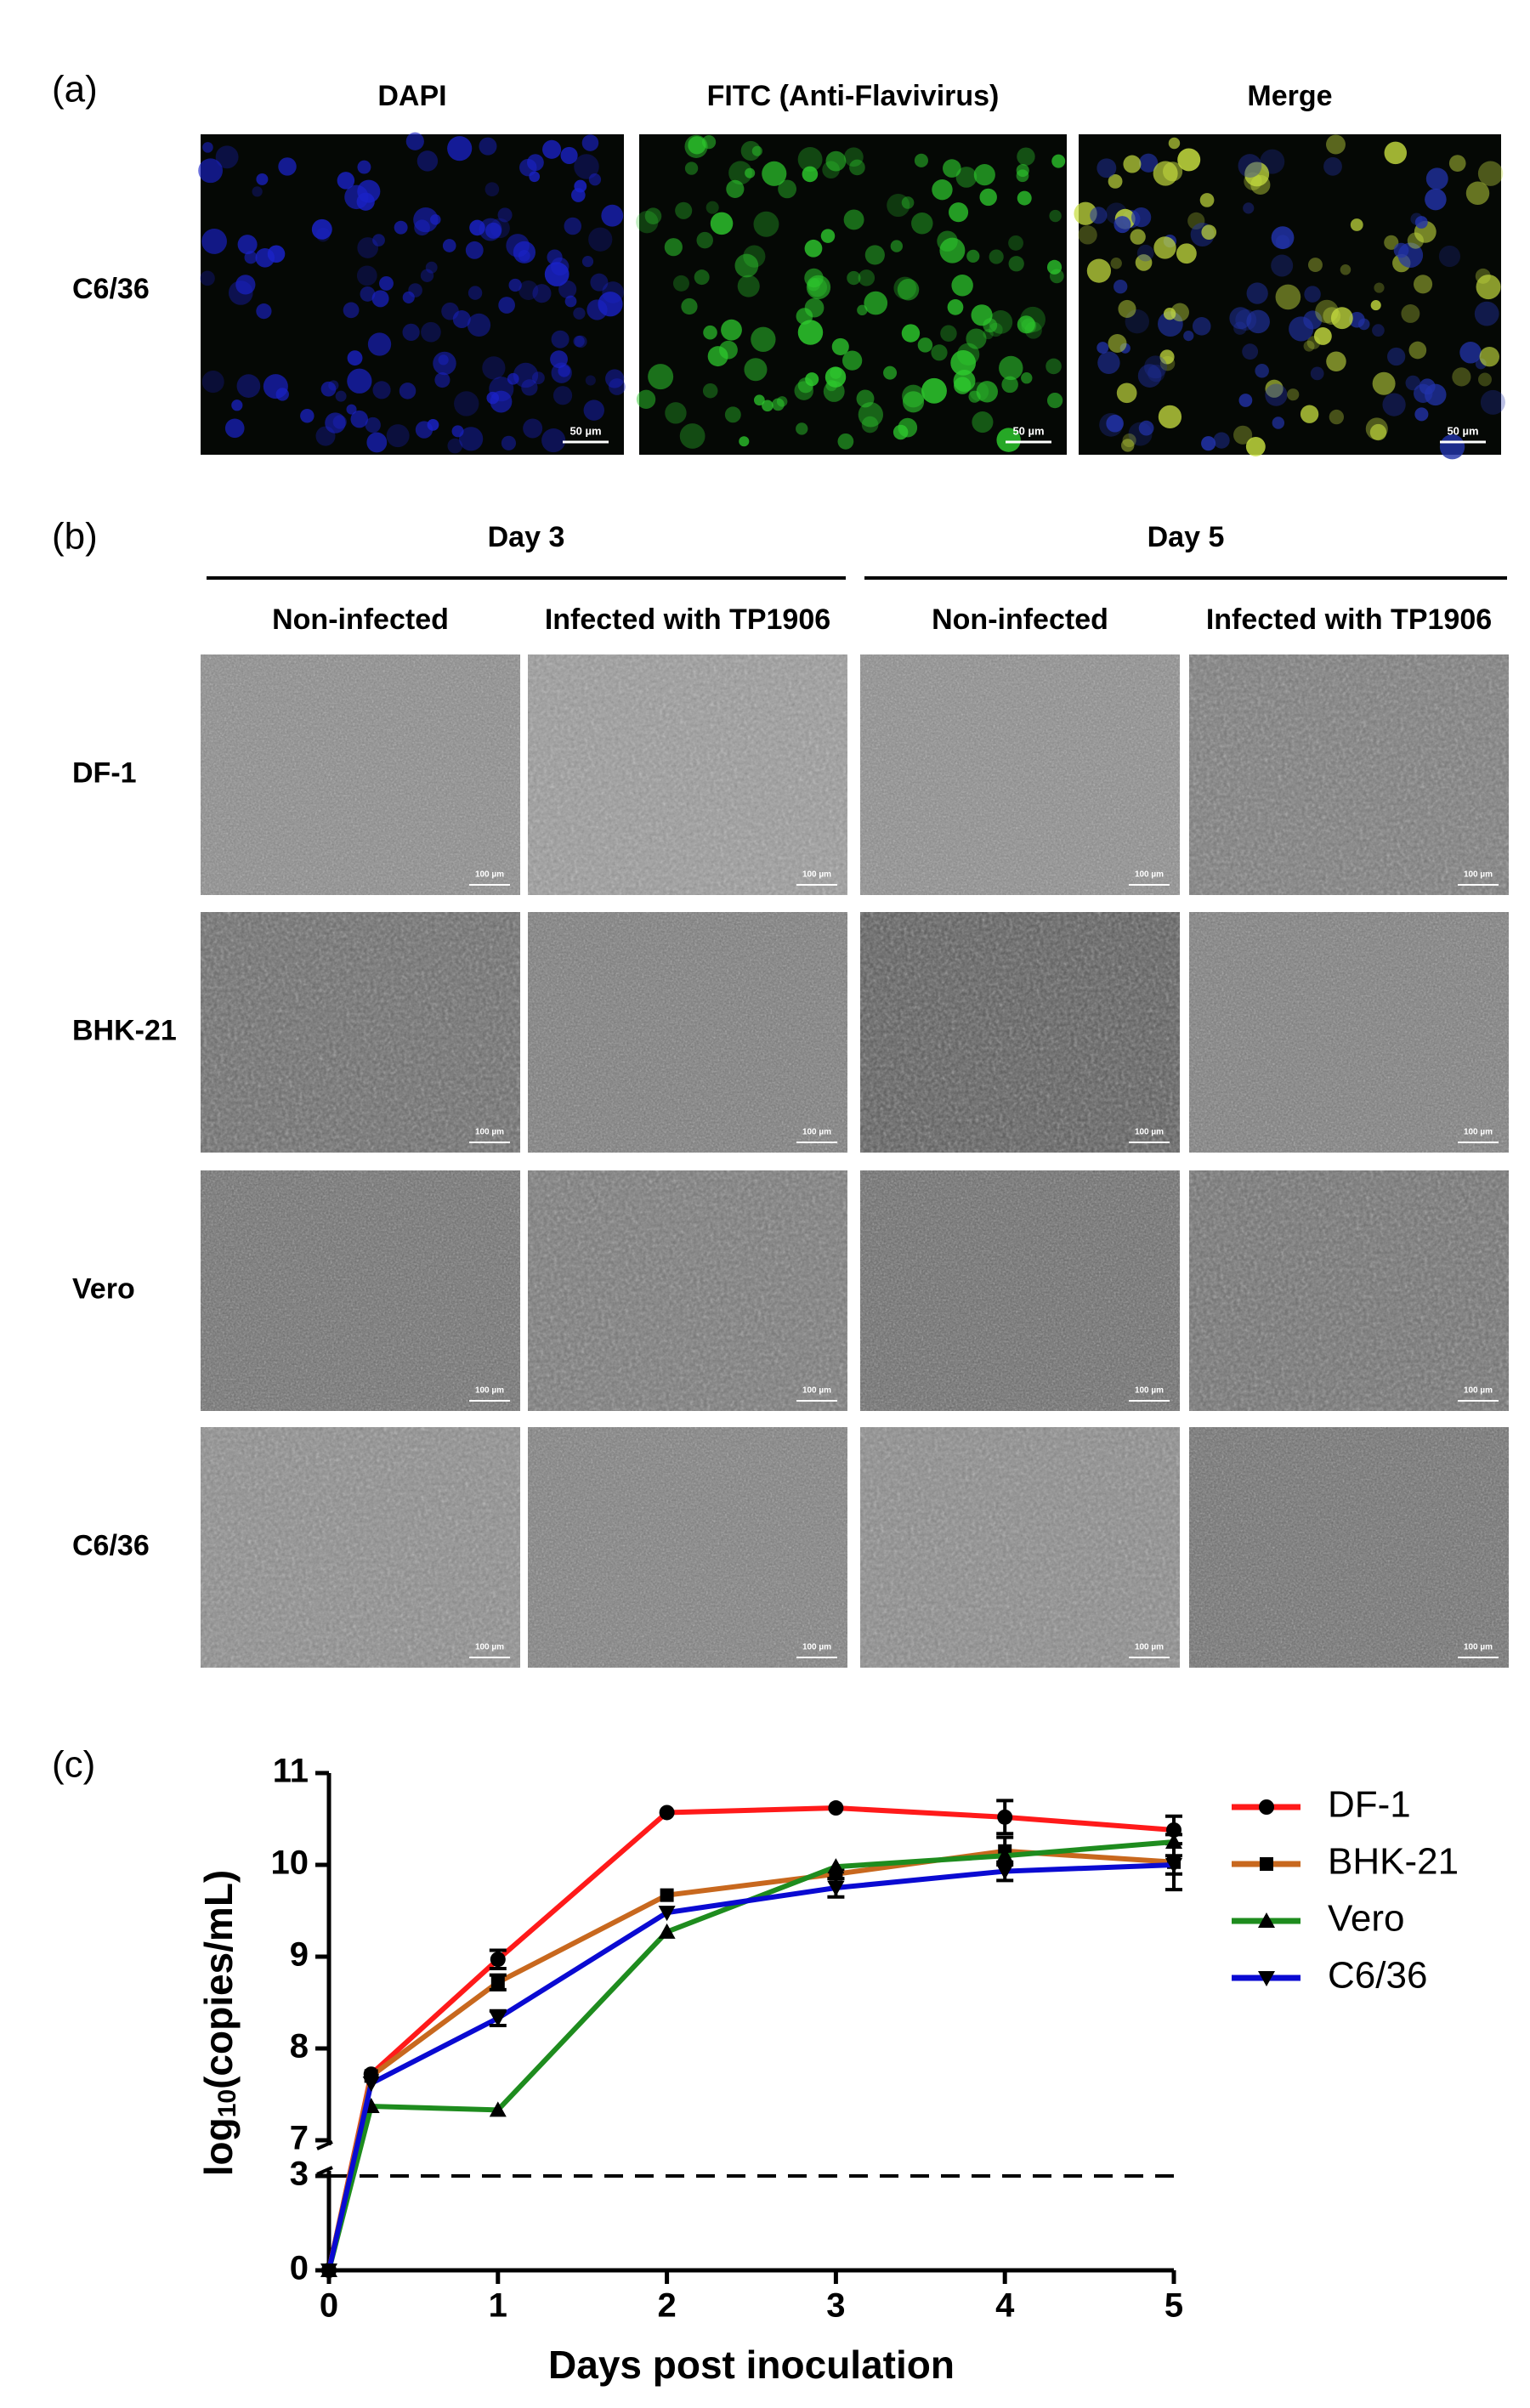  I want to click on column-title: Non-infected, so click(1020, 620).